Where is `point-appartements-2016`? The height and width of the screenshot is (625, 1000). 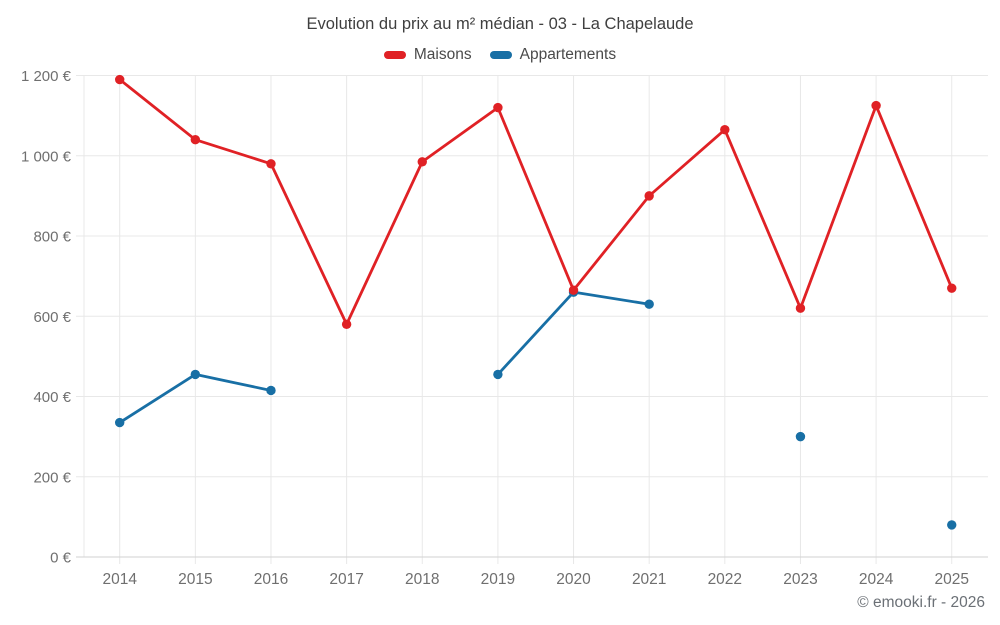
point-appartements-2016 is located at coordinates (271, 390).